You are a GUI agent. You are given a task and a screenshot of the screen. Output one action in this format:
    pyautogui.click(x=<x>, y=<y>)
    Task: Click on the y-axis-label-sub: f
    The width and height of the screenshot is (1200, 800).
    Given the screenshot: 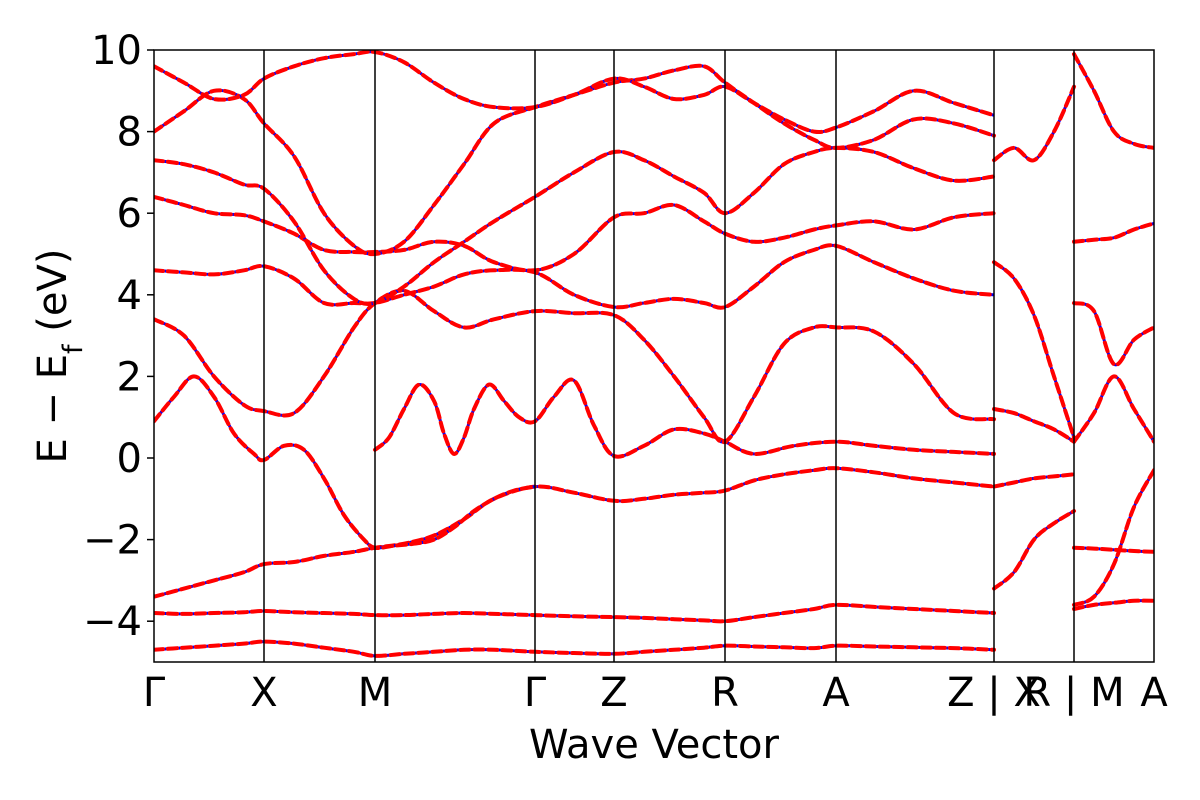 What is the action you would take?
    pyautogui.click(x=73, y=348)
    